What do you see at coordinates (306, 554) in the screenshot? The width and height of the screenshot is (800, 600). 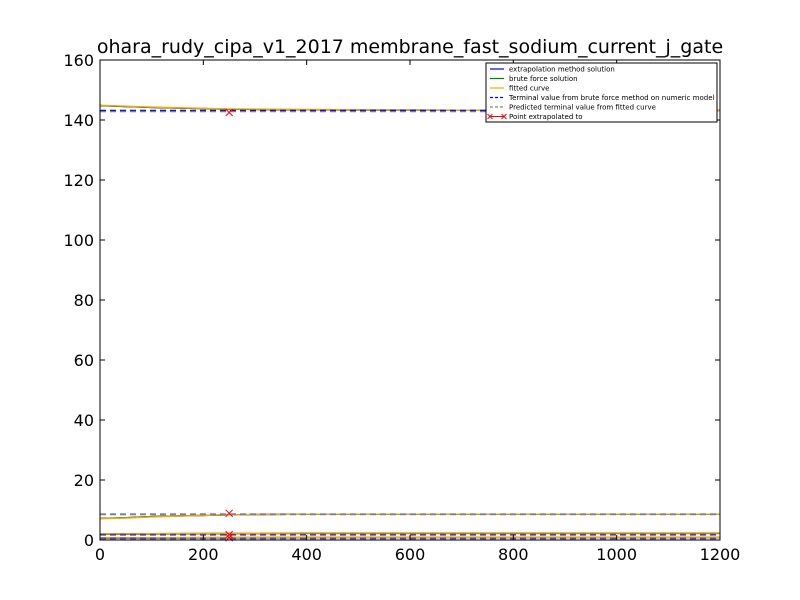 I see `x-tick-label: 400` at bounding box center [306, 554].